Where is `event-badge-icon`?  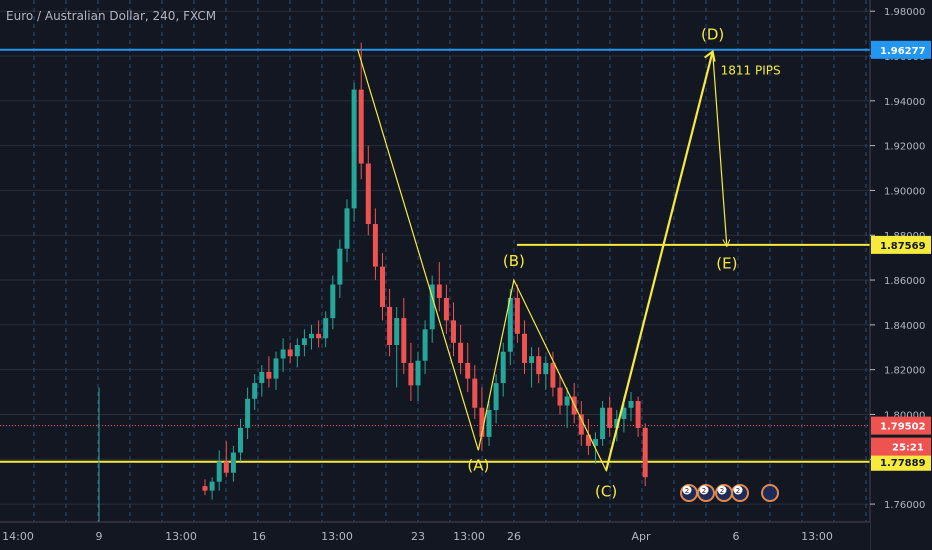
event-badge-icon is located at coordinates (770, 493).